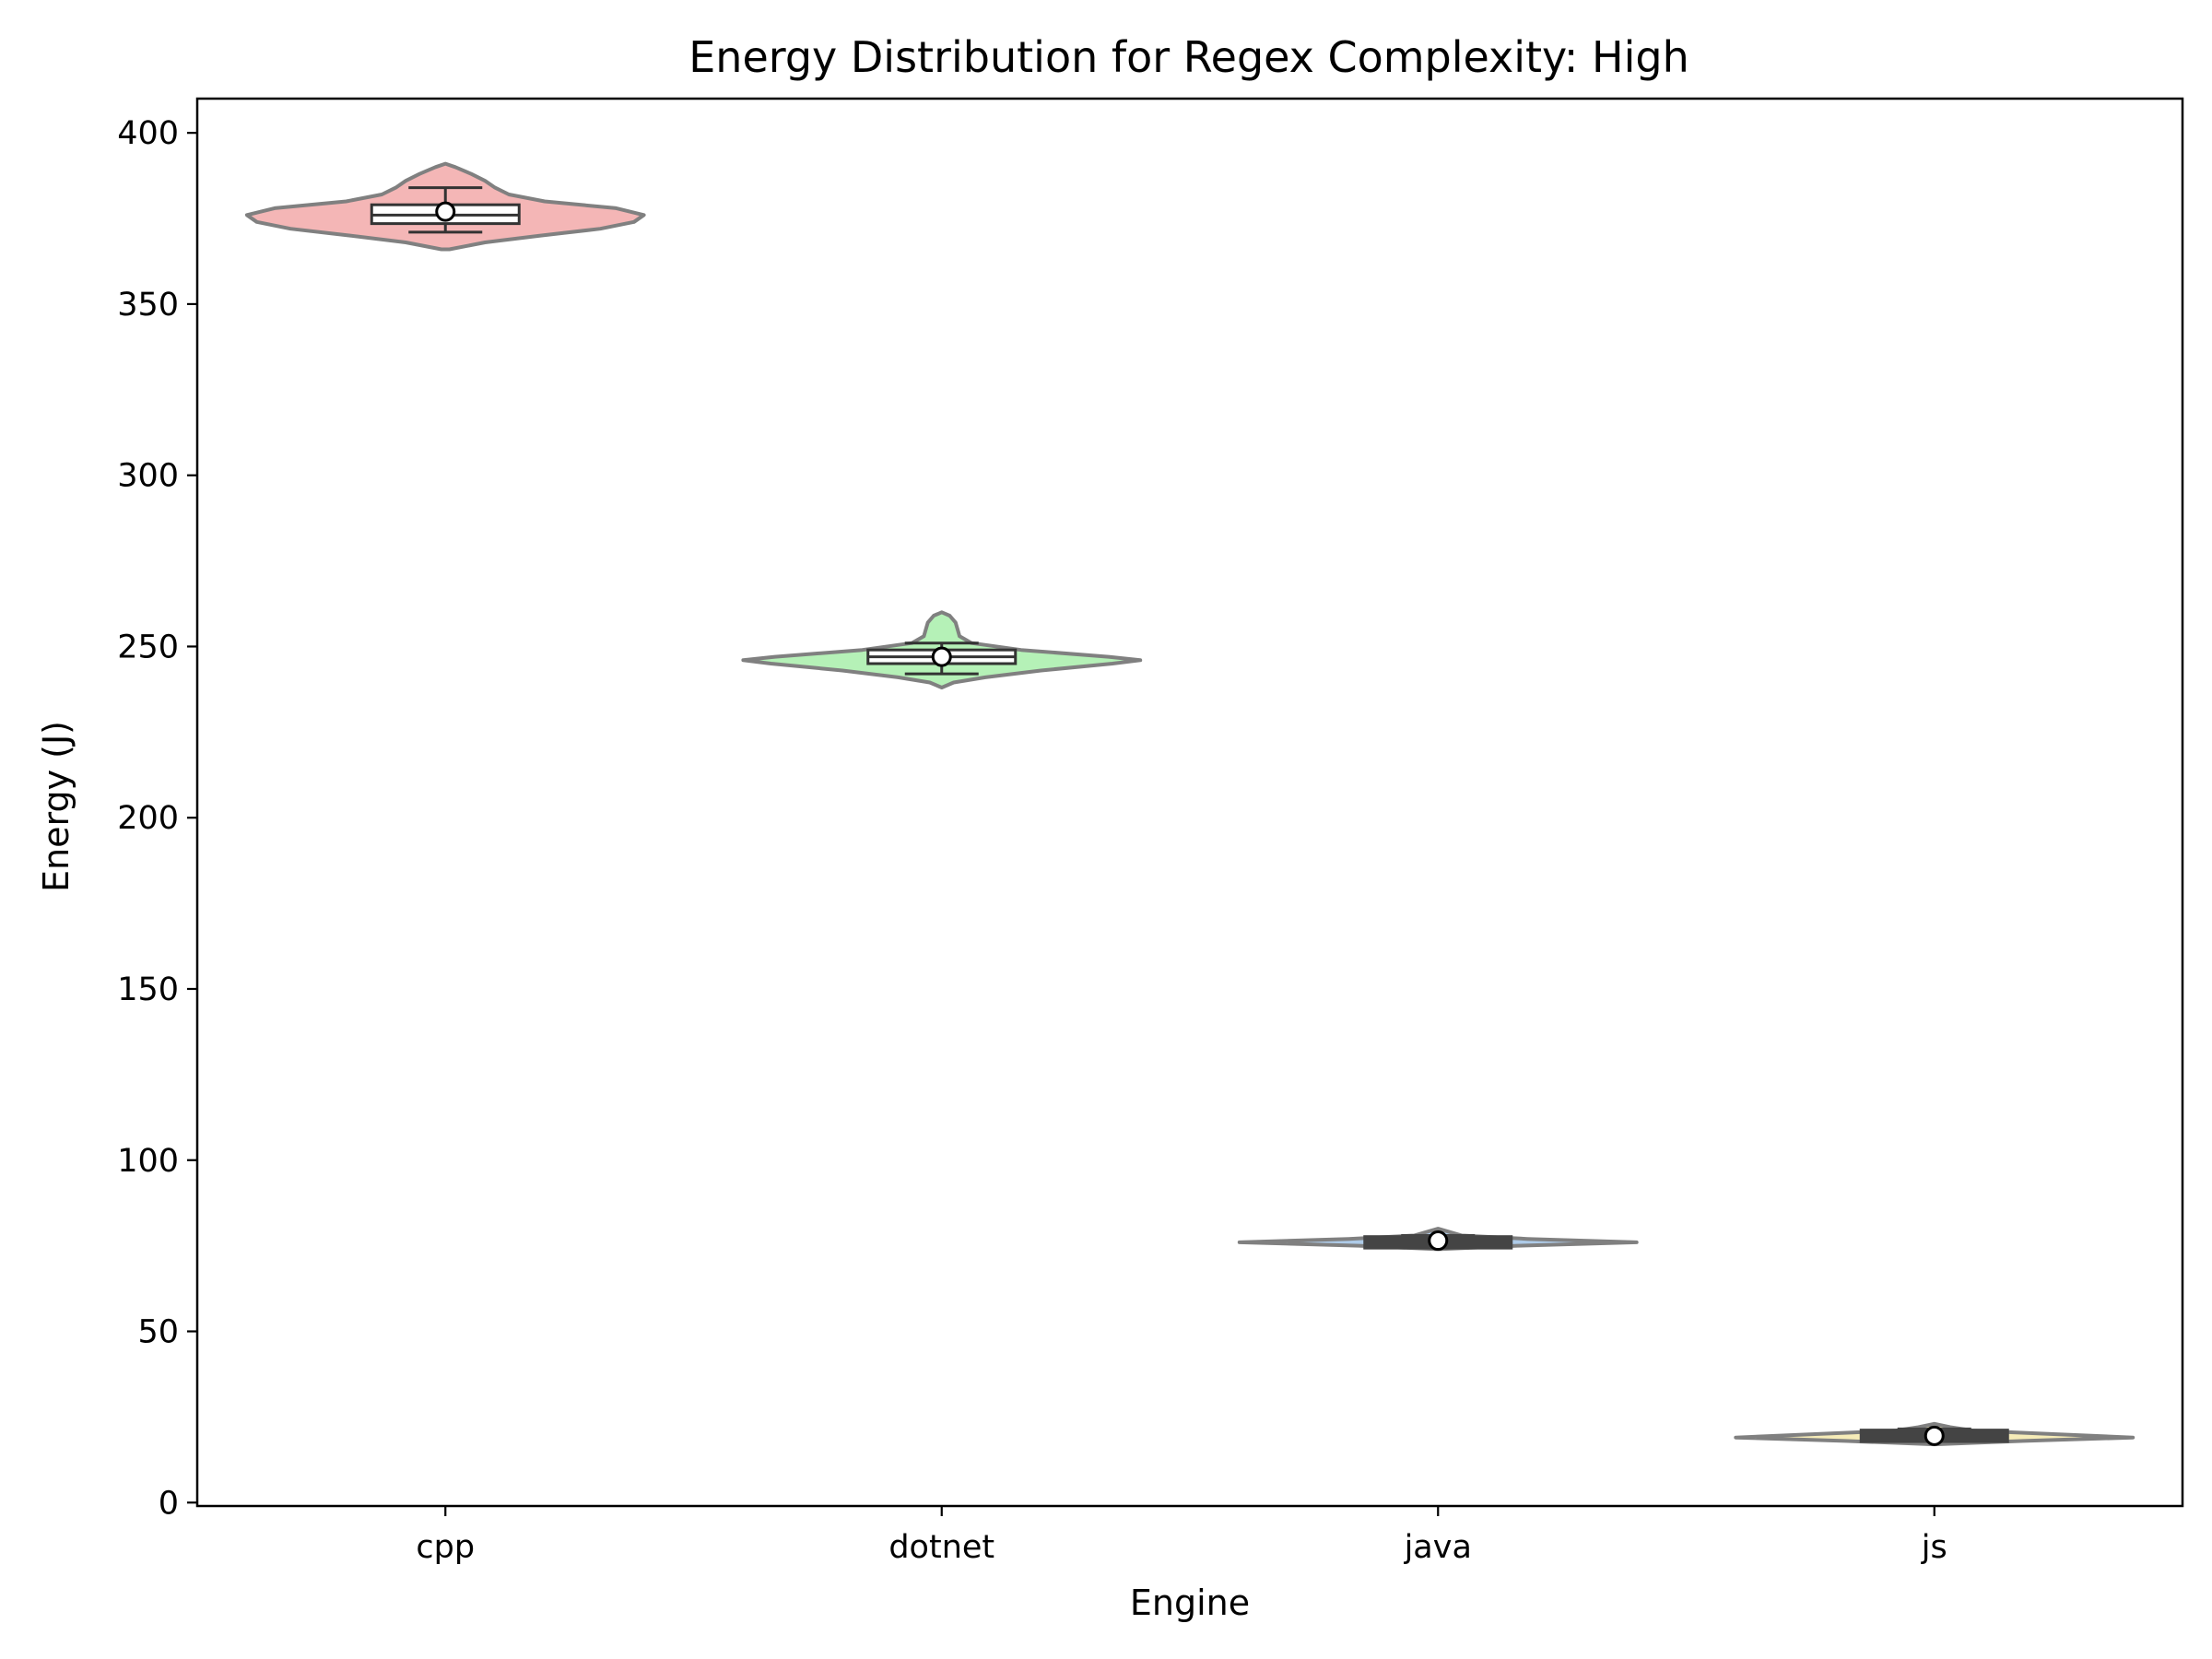  Describe the element at coordinates (941, 656) in the screenshot. I see `mean-marker-dotnet` at that location.